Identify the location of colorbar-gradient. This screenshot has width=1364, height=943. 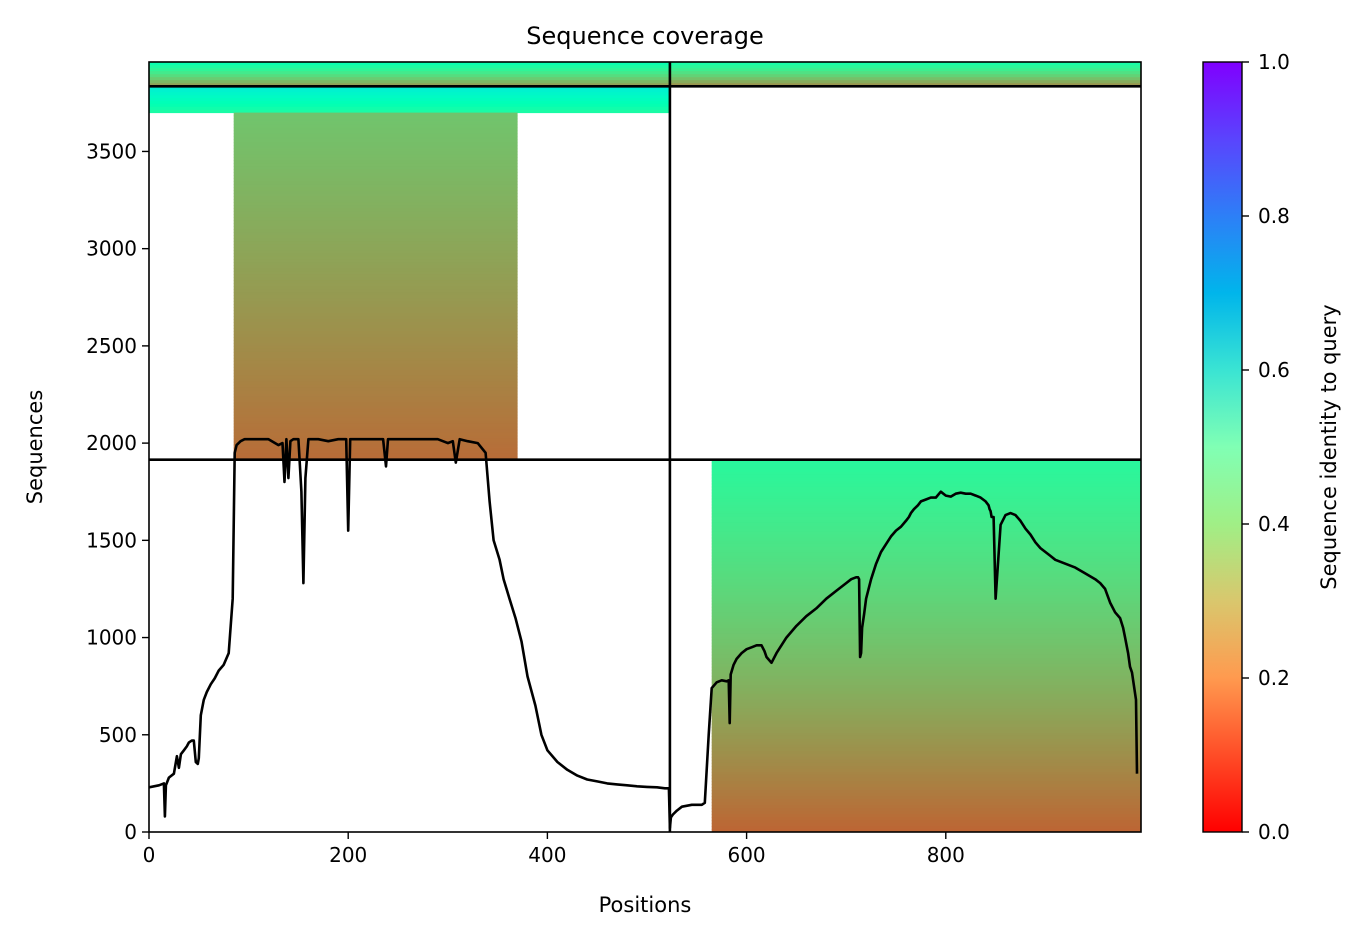
(1222, 447).